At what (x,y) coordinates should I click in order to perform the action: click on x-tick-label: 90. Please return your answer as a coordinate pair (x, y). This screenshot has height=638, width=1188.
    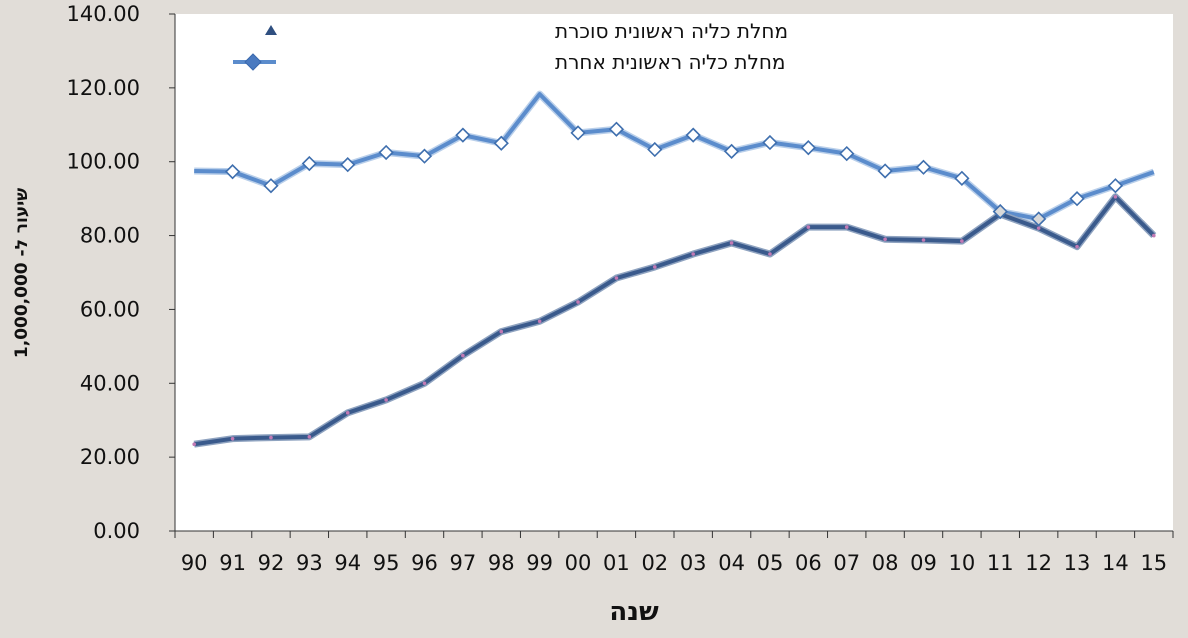
    Looking at the image, I should click on (194, 563).